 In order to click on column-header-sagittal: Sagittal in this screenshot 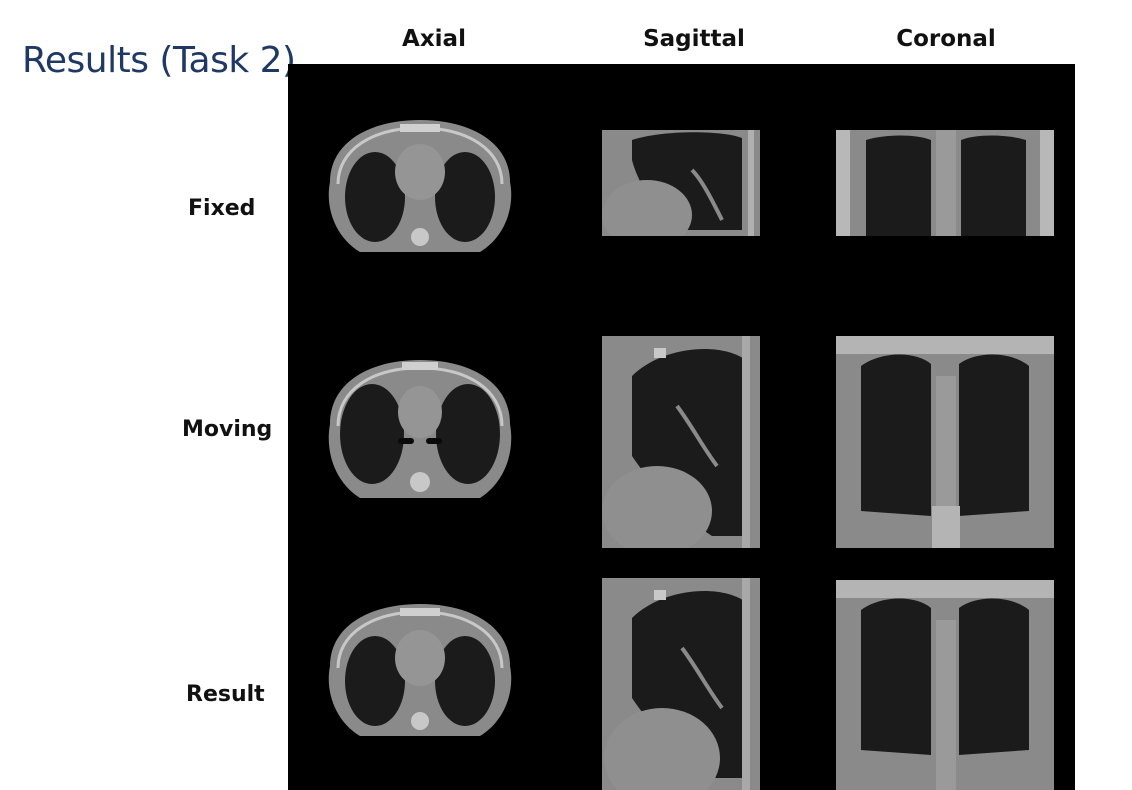, I will do `click(694, 39)`.